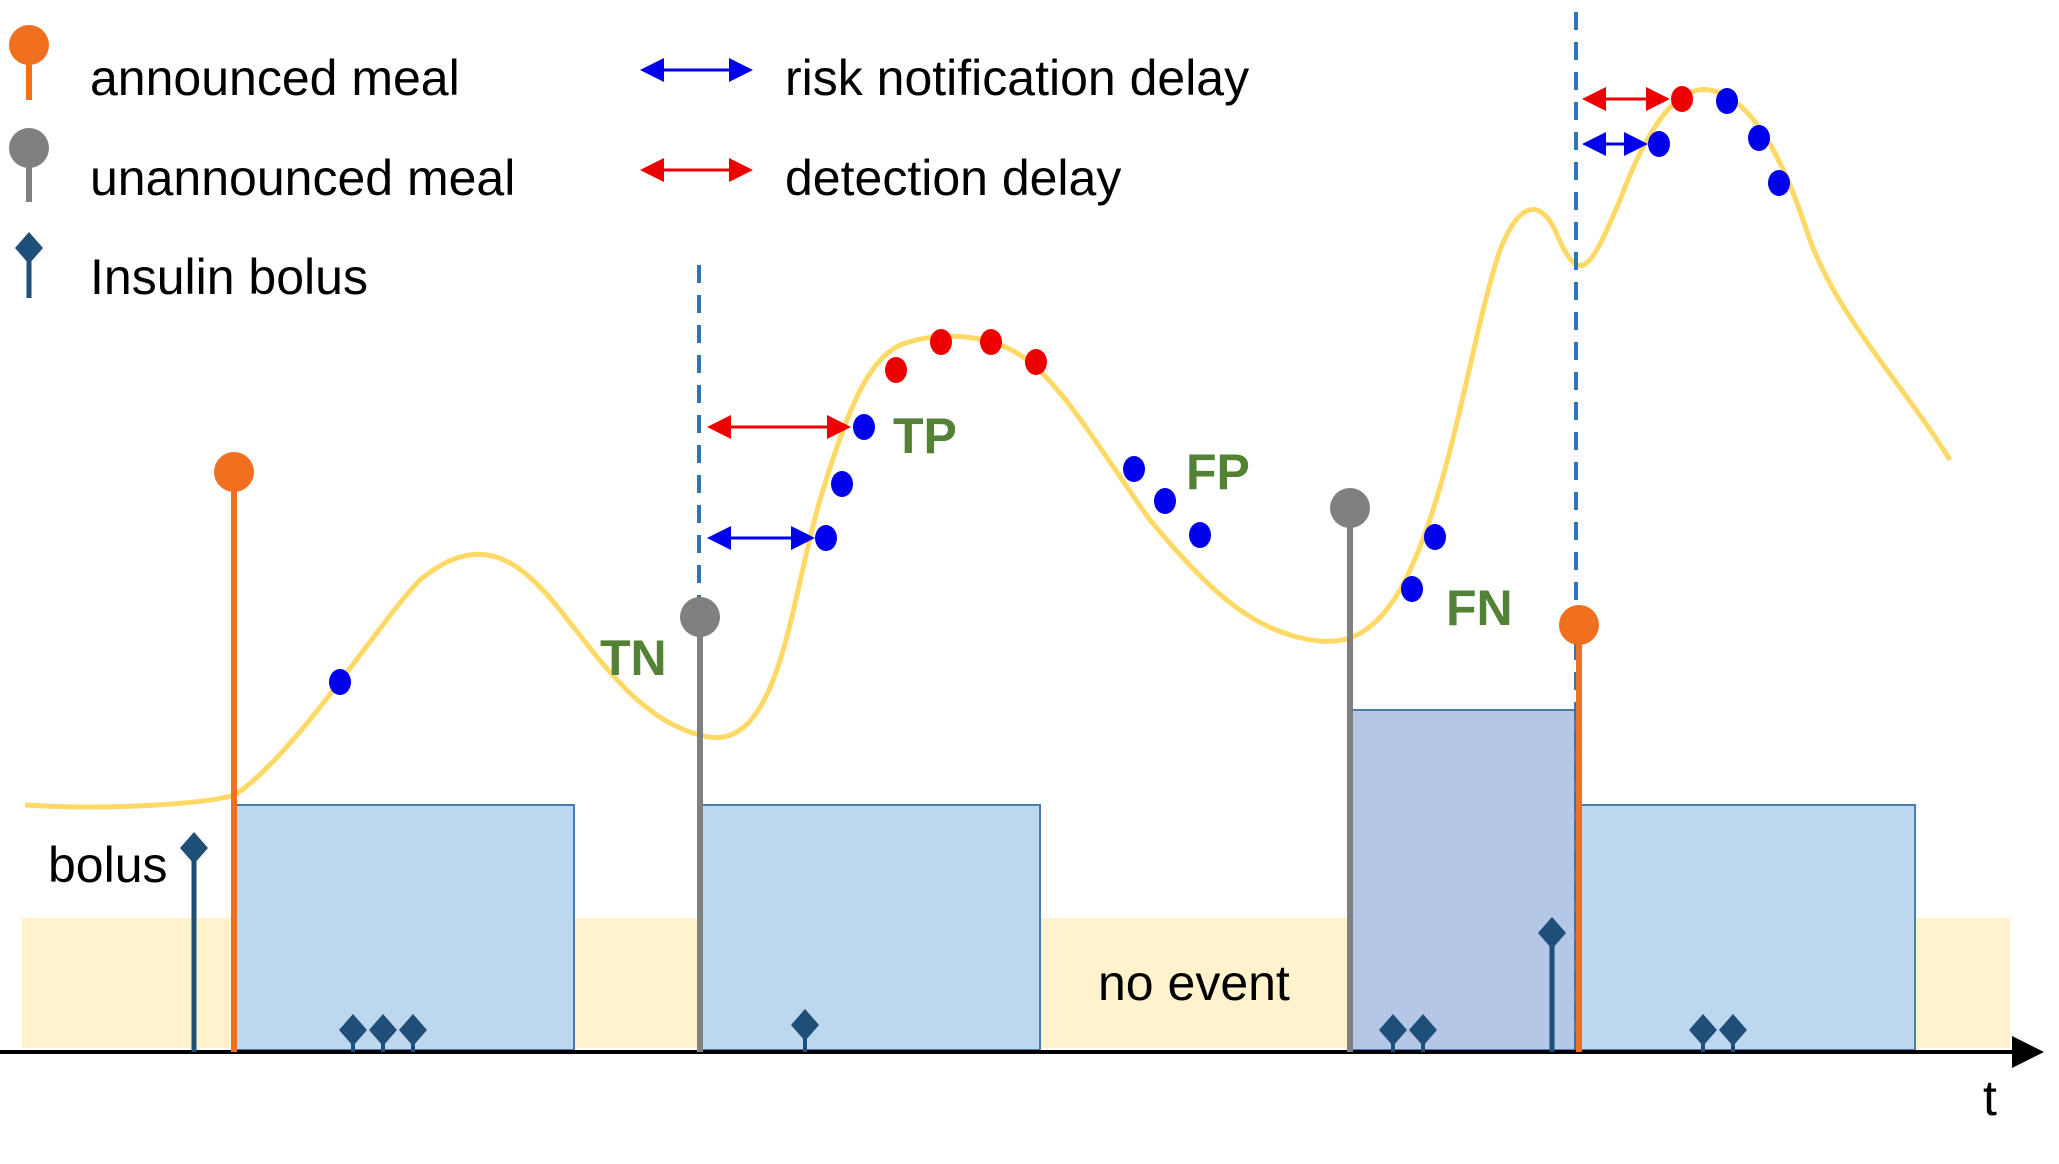 Image resolution: width=2059 pixels, height=1164 pixels. Describe the element at coordinates (633, 658) in the screenshot. I see `outcome-label-tn: TN` at that location.